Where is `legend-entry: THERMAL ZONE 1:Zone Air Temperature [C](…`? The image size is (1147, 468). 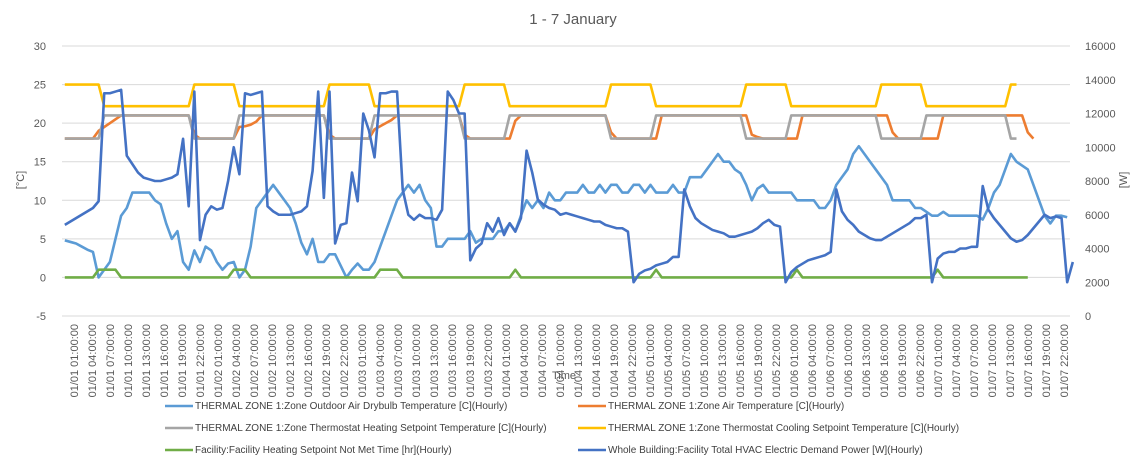
legend-entry: THERMAL ZONE 1:Zone Air Temperature [C](… is located at coordinates (726, 406).